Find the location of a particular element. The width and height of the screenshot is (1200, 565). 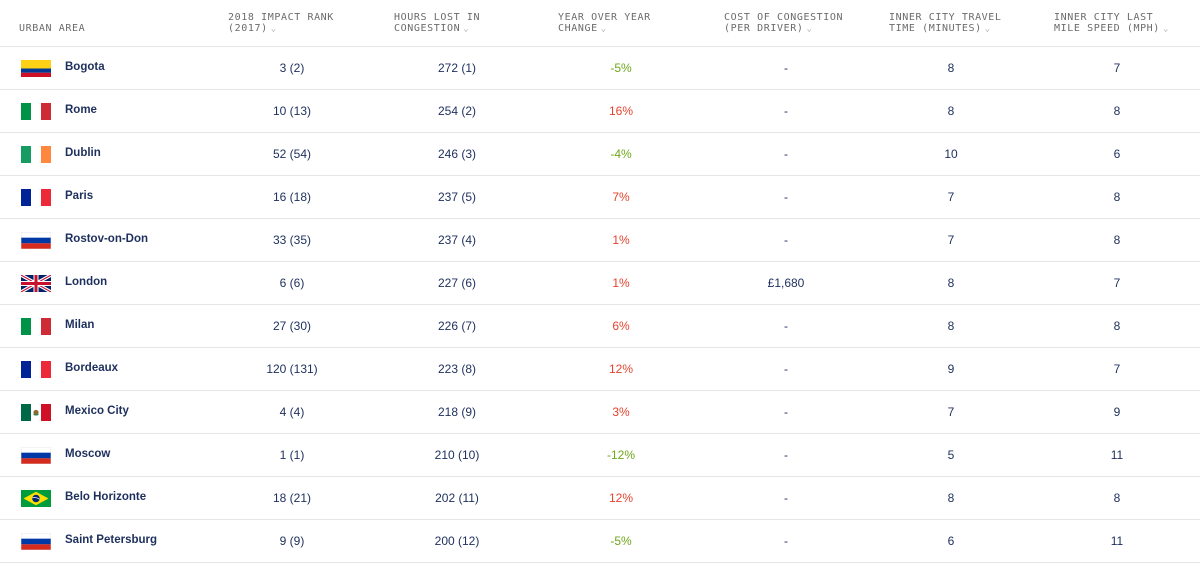

header-impact-rank: 2018 IMPACT RANK (2017) ⌄ is located at coordinates (281, 23).